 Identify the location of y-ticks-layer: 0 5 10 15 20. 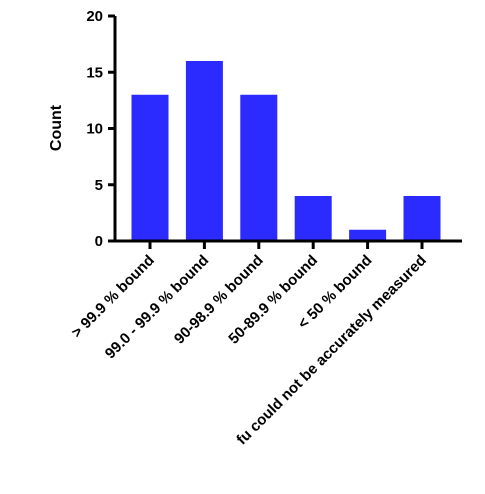
(100, 129).